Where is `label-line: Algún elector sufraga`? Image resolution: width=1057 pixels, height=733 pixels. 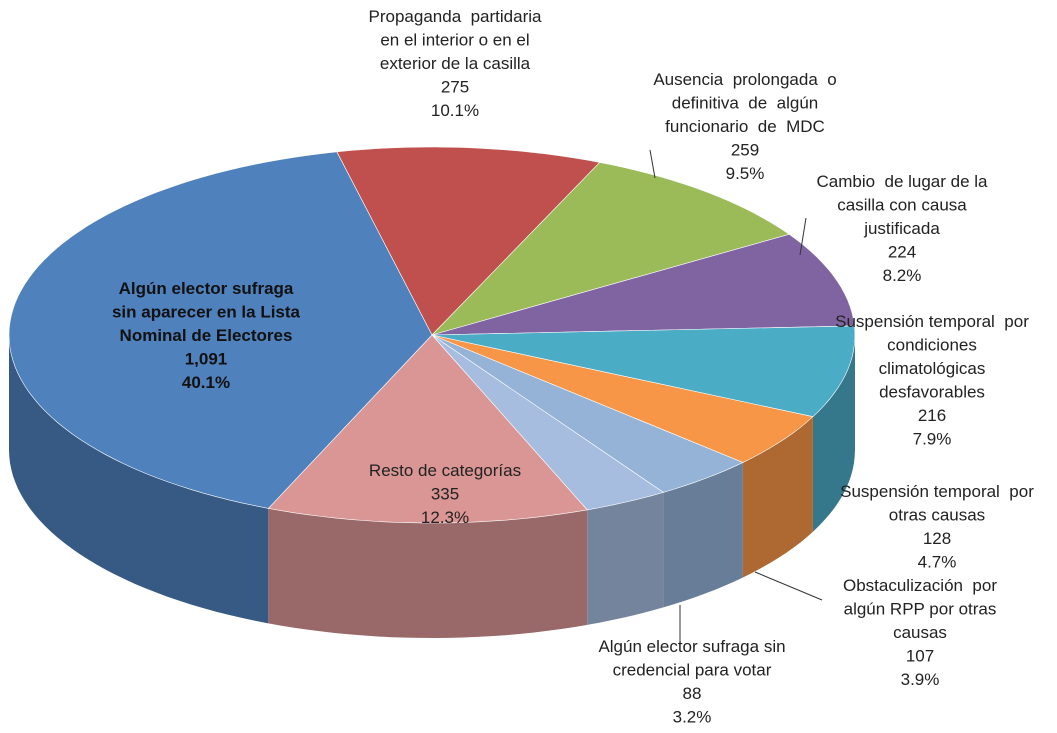 label-line: Algún elector sufraga is located at coordinates (206, 288).